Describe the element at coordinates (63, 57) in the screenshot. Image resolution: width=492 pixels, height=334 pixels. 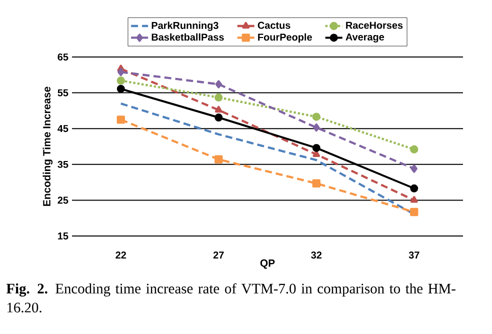
I see `y-tick-label: 65` at that location.